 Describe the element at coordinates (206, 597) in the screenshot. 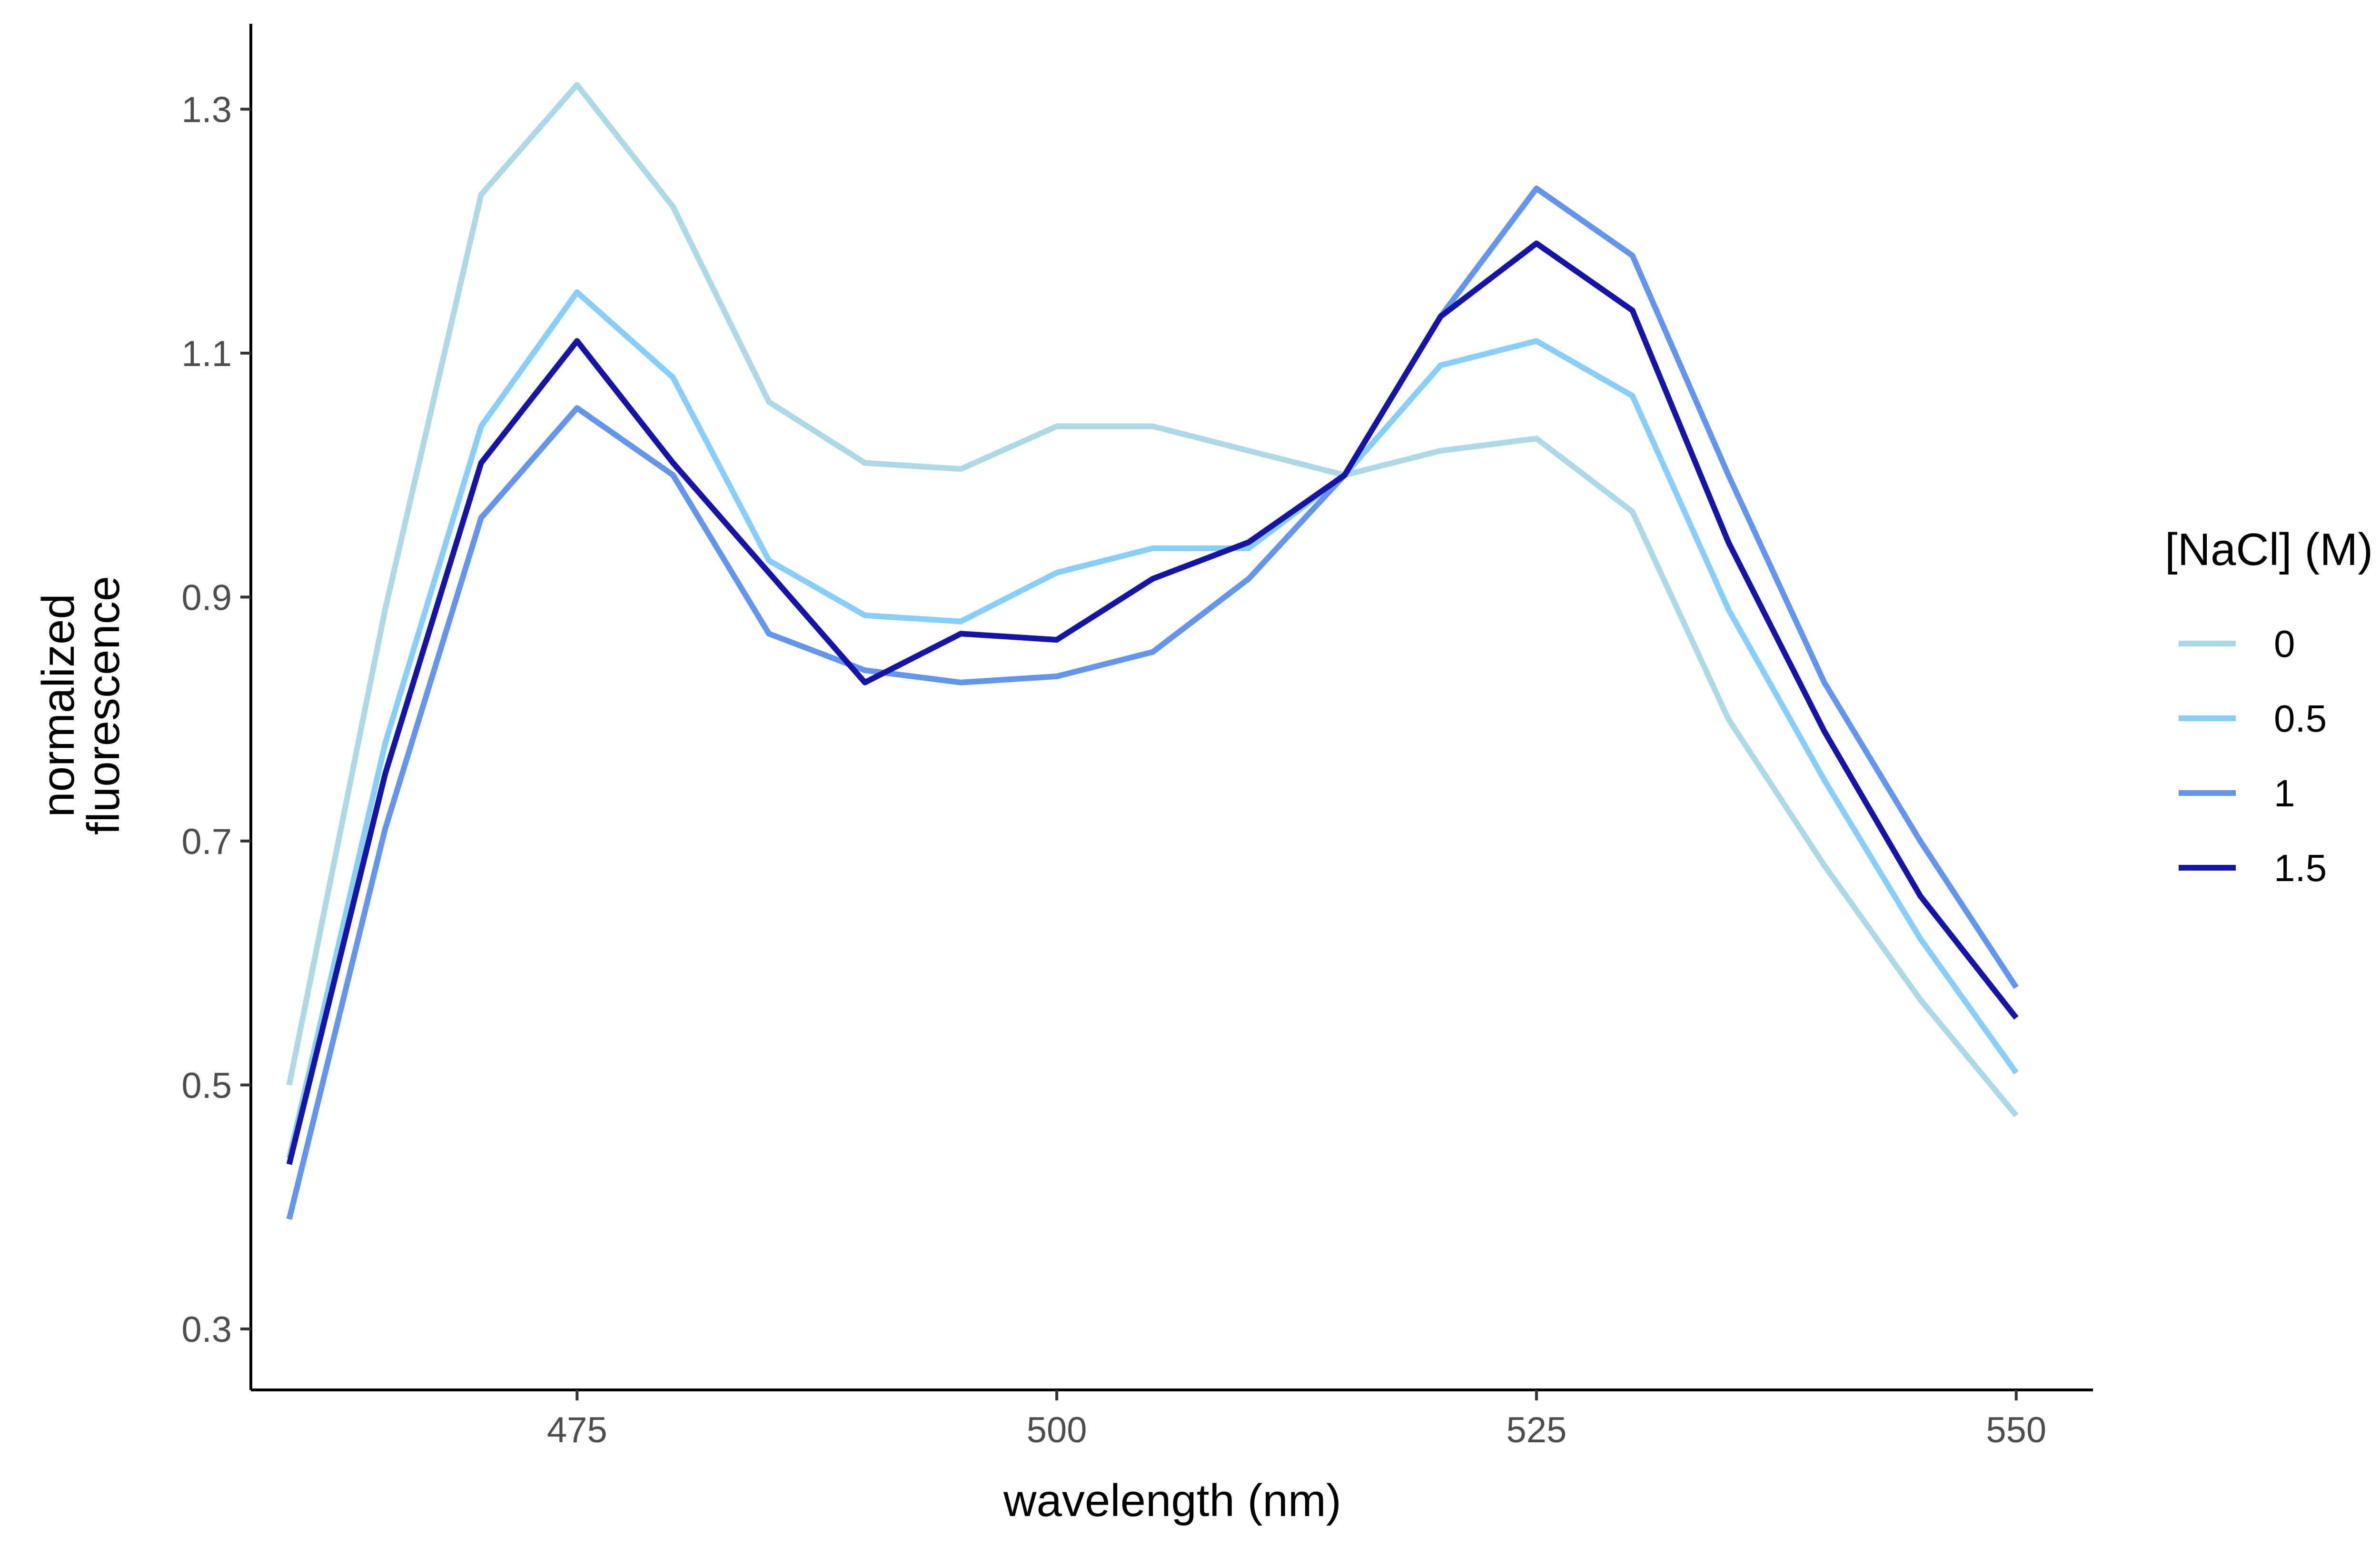

I see `y-tick-label: 0.9` at that location.